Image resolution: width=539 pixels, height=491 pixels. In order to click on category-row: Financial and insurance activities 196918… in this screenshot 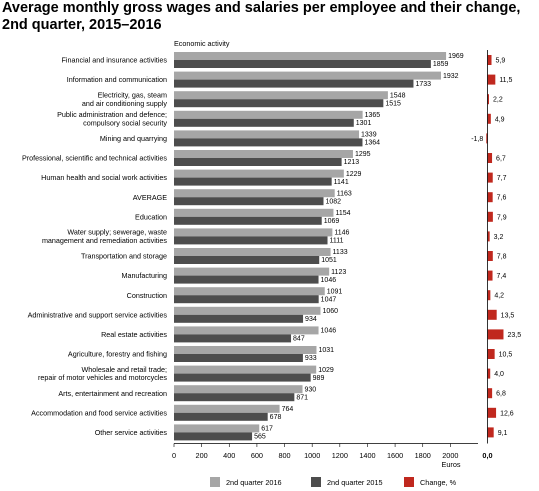, I will do `click(283, 60)`.